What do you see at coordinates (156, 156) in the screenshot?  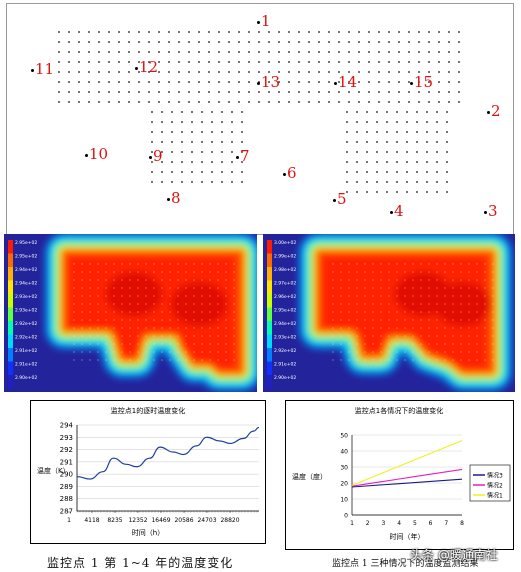 I see `monitor-point-9: 9` at bounding box center [156, 156].